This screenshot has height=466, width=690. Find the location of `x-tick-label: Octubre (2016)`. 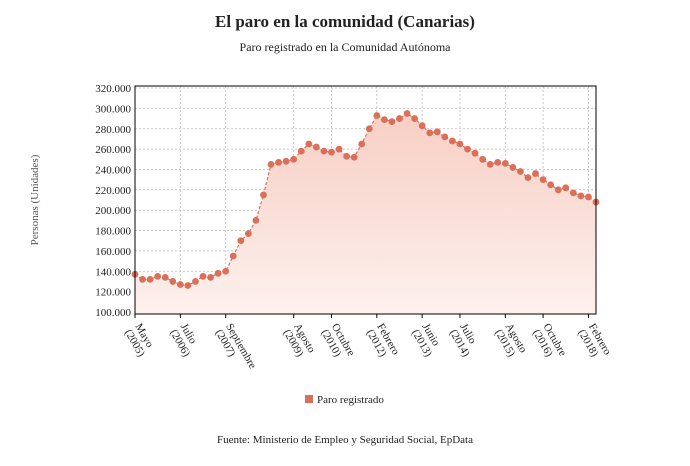

x-tick-label: Octubre (2016) is located at coordinates (550, 344).